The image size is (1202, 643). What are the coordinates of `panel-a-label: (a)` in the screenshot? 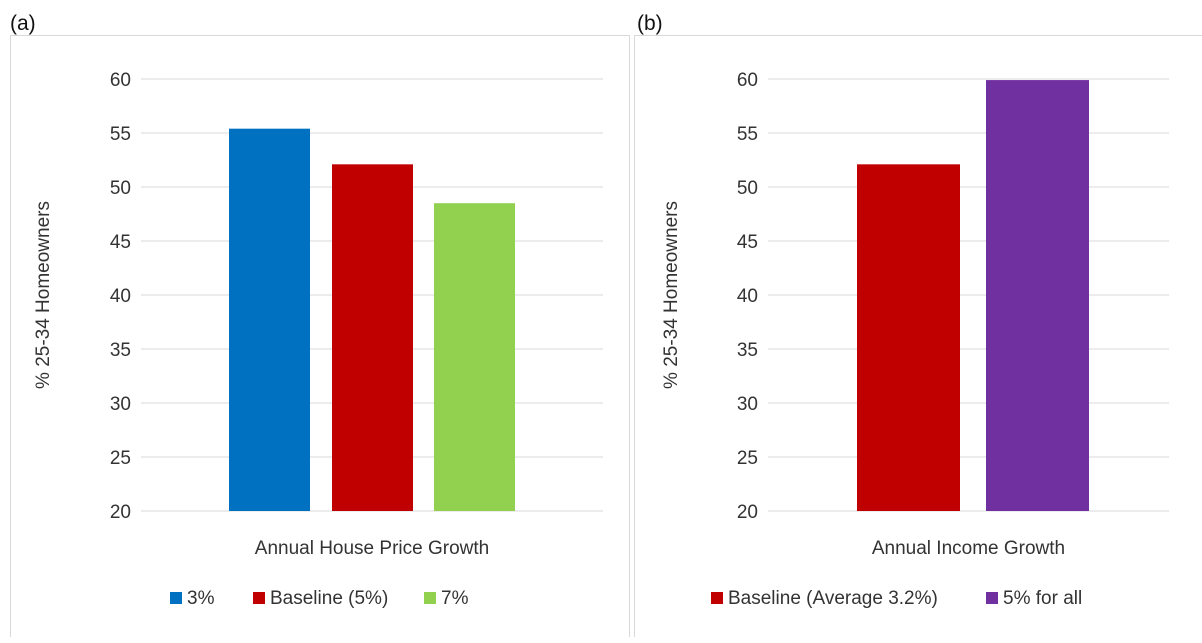 It's located at (23, 23).